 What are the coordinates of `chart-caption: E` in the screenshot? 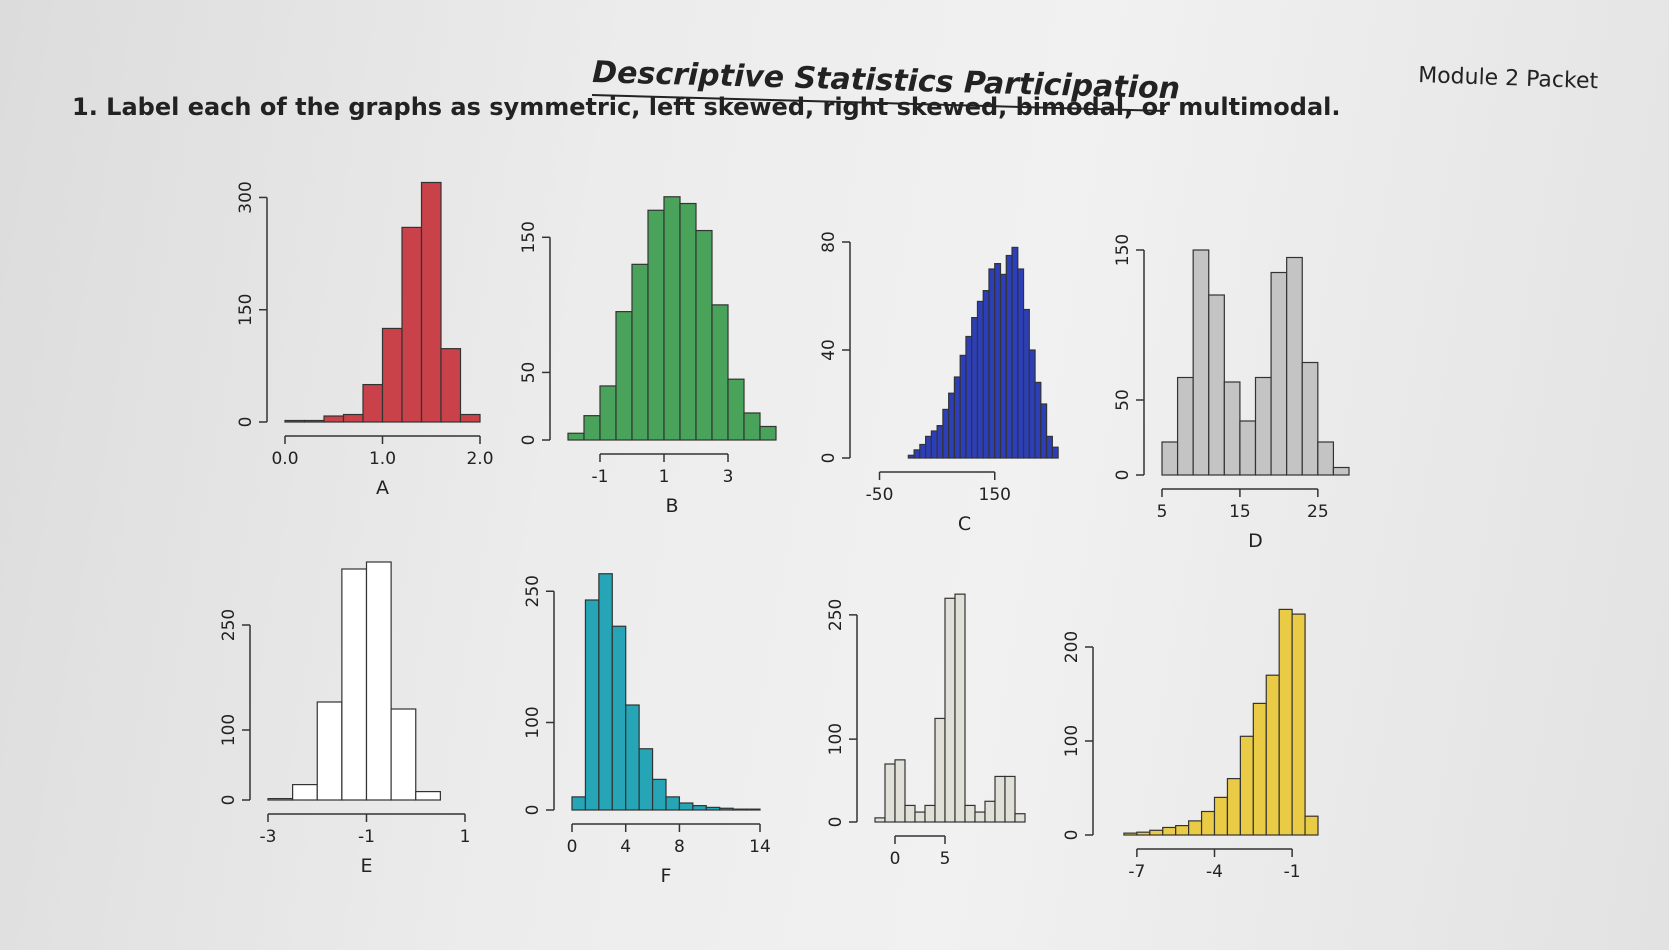 It's located at (366, 866).